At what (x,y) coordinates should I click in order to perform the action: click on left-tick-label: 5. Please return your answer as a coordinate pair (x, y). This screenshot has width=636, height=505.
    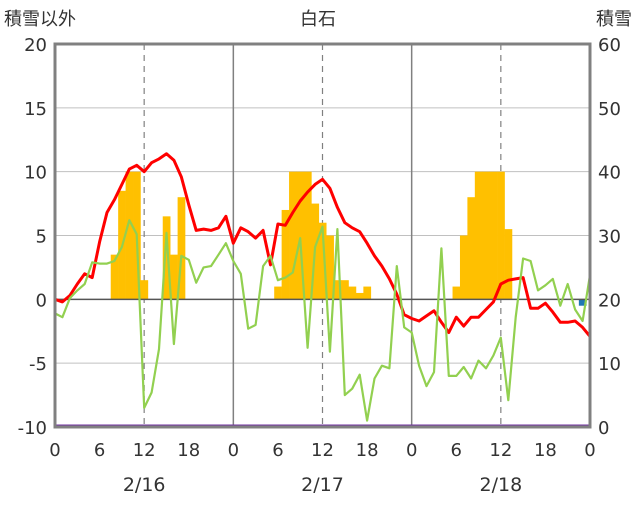
    Looking at the image, I should click on (41, 237).